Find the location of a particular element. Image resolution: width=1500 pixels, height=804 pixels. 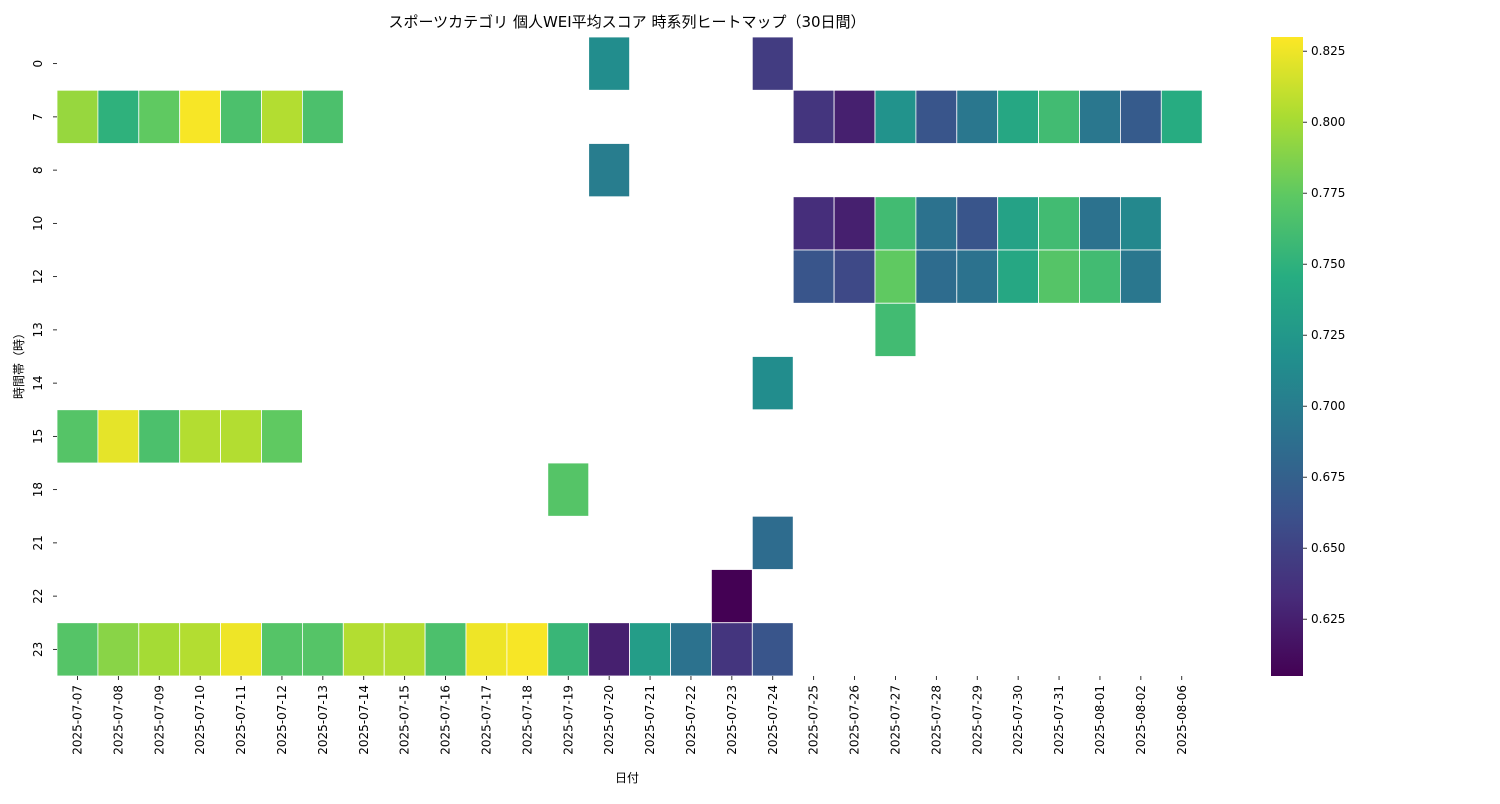

y-tick-label: 12 is located at coordinates (38, 276).